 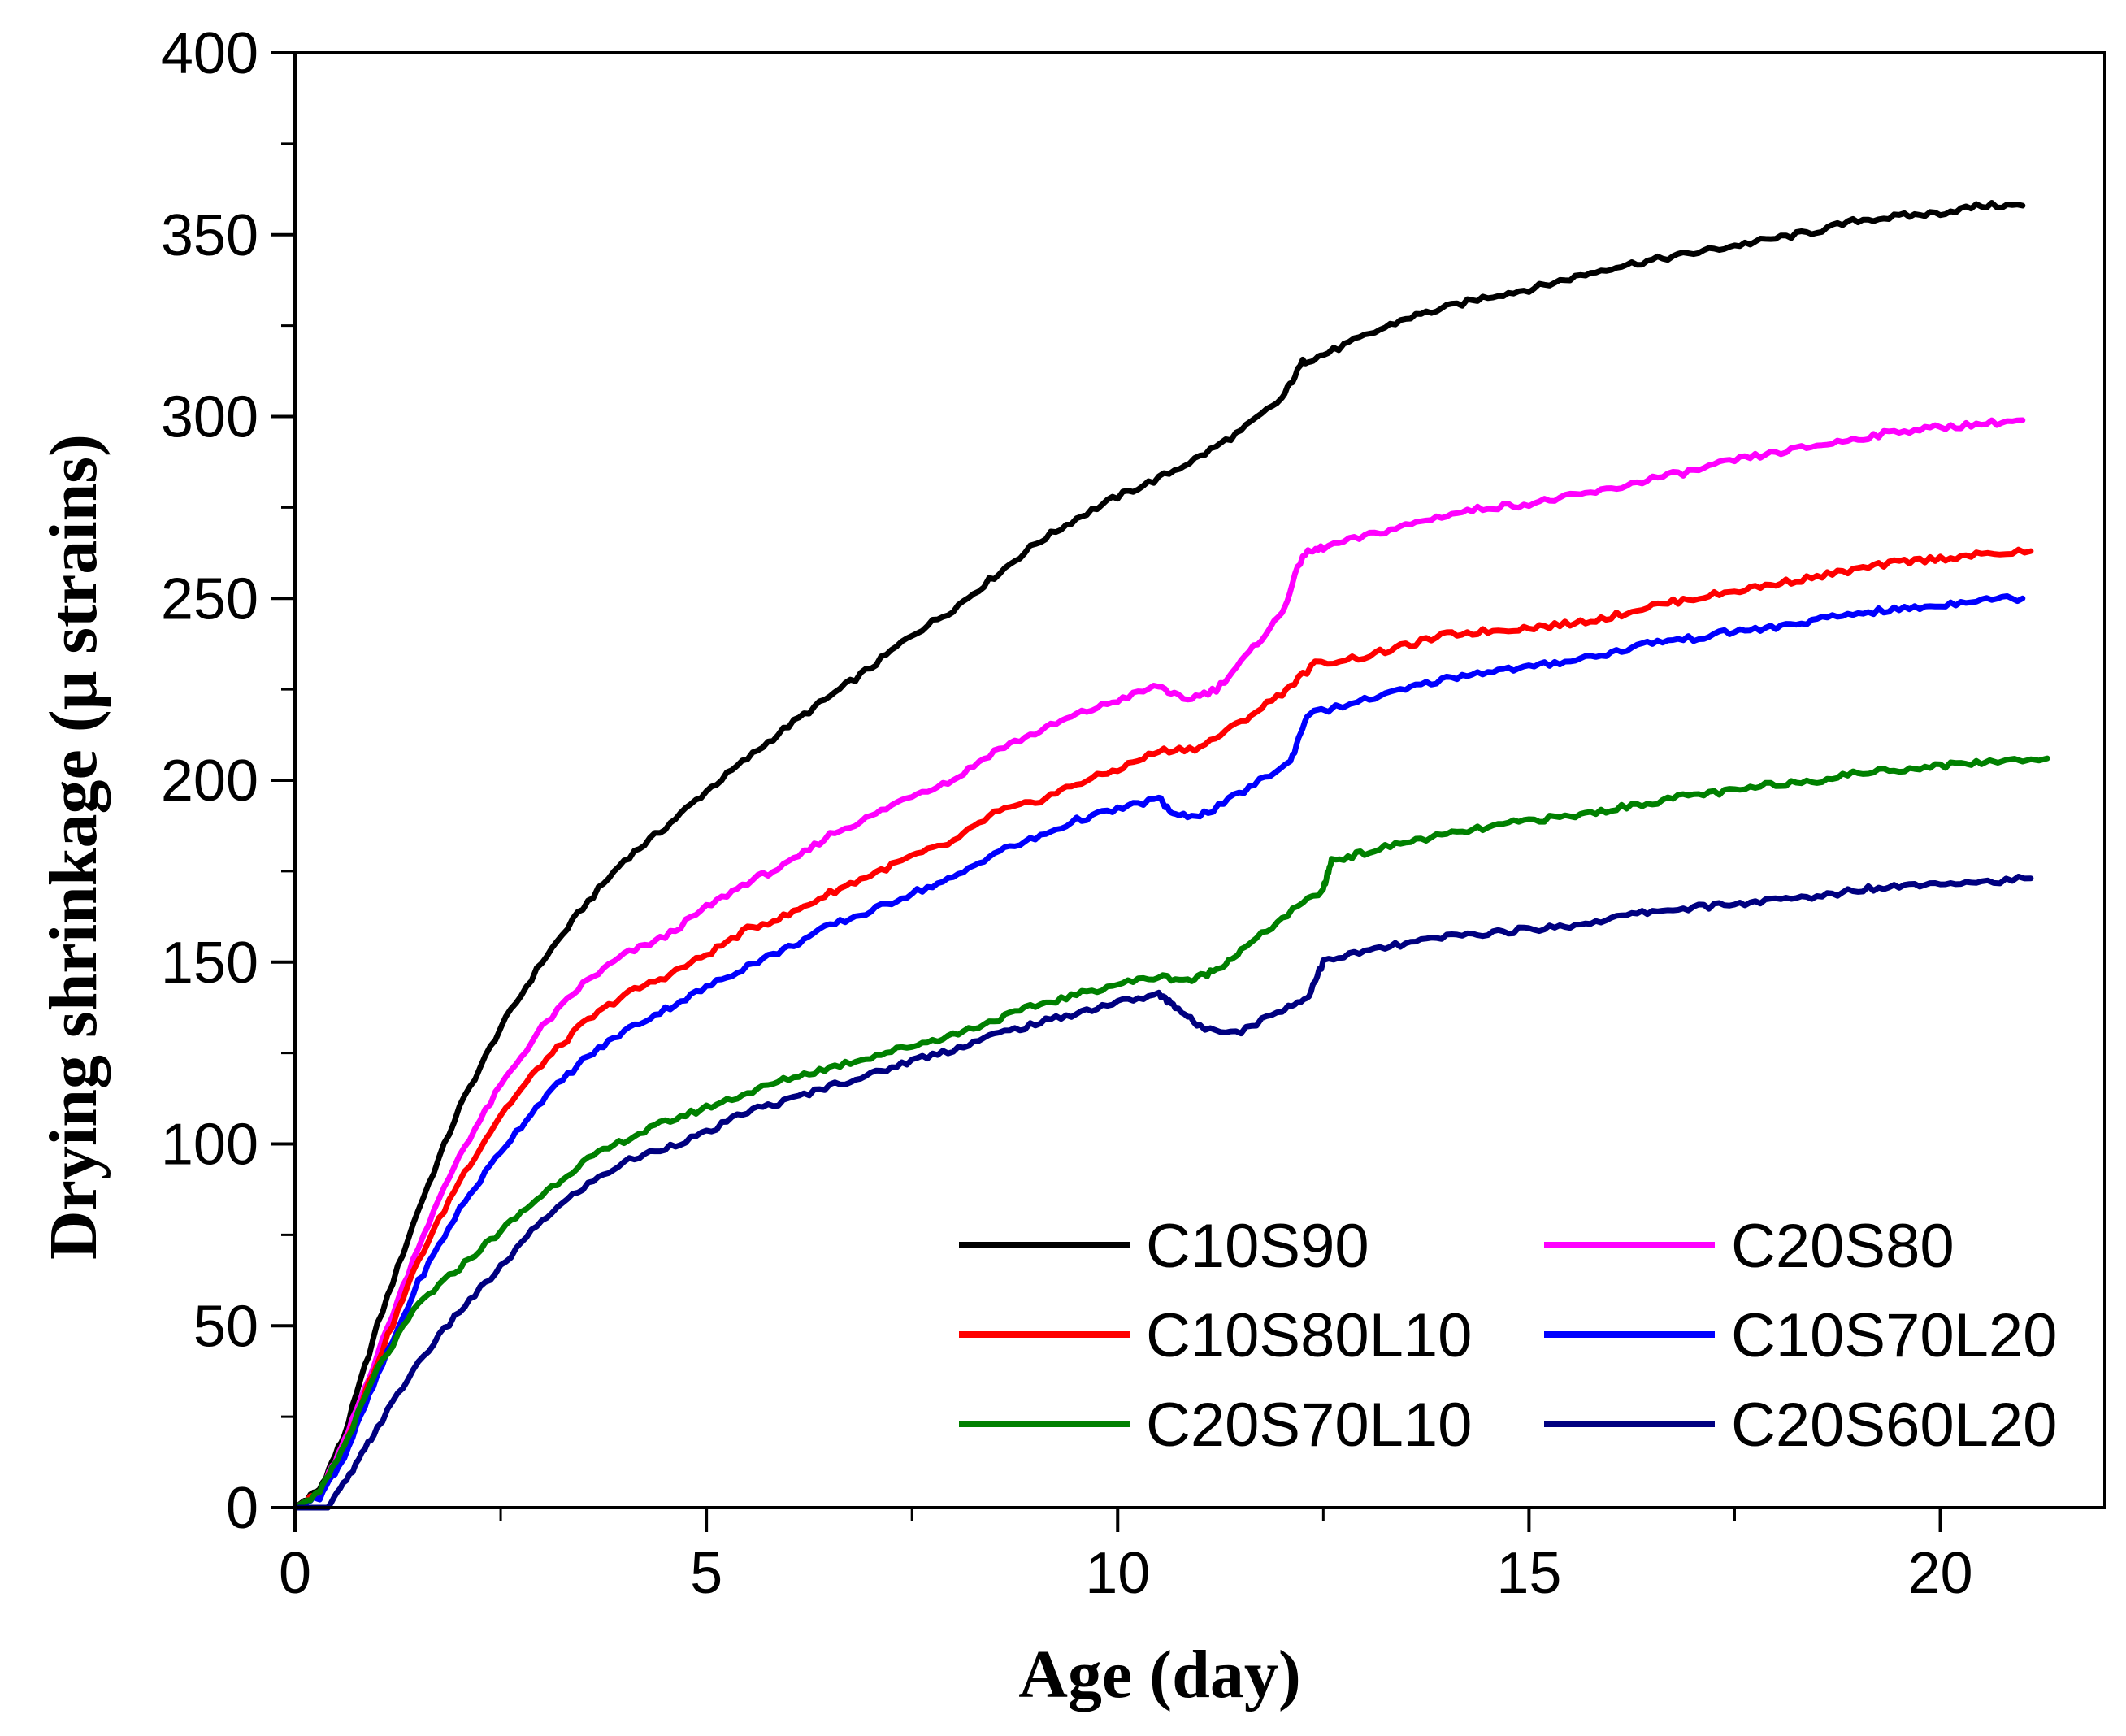 I want to click on legend-label-c10s90: C10S90, so click(x=1257, y=1246).